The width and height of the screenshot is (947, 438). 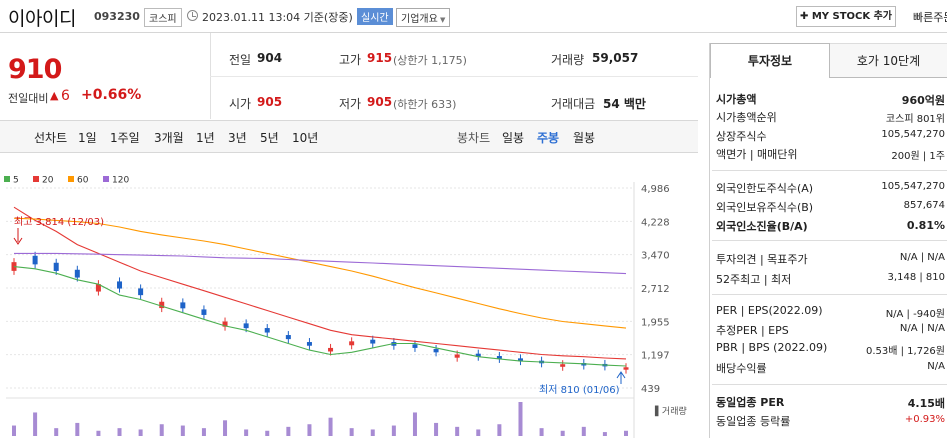 What do you see at coordinates (936, 366) in the screenshot?
I see `invest-row-value: N/A` at bounding box center [936, 366].